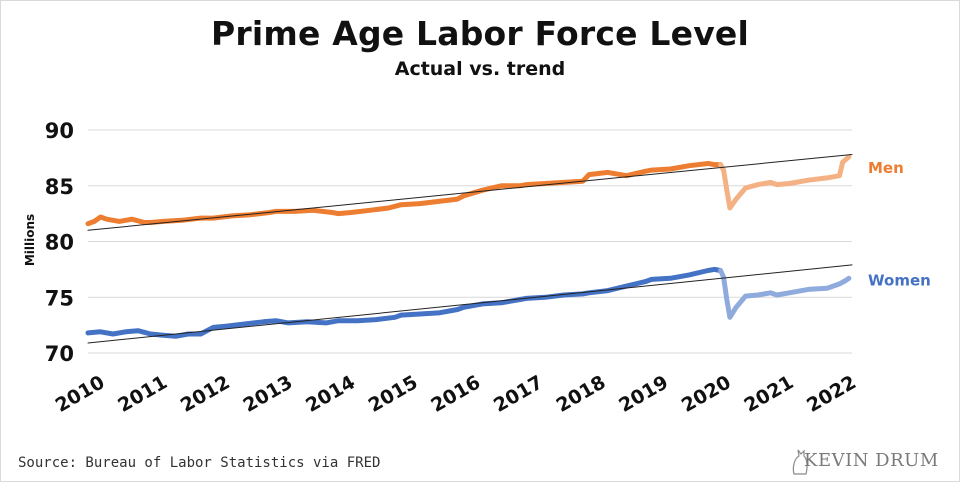 The width and height of the screenshot is (960, 482). Describe the element at coordinates (886, 168) in the screenshot. I see `series-label-men: Men` at that location.